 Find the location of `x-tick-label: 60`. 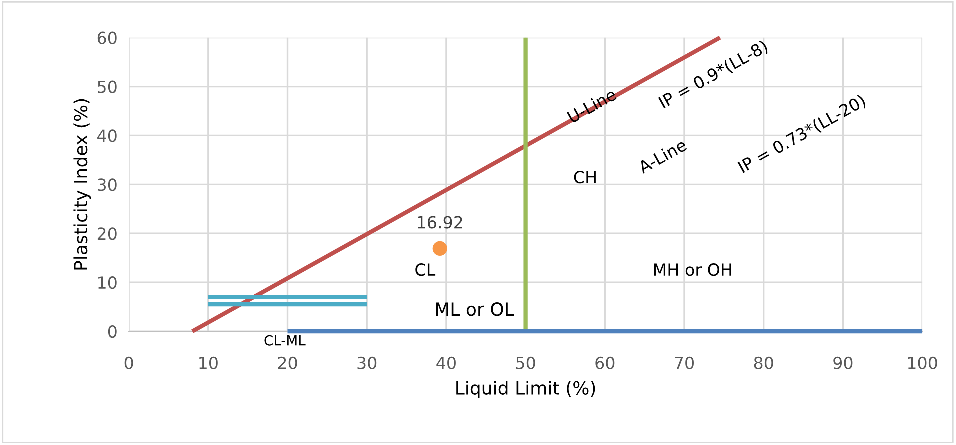

x-tick-label: 60 is located at coordinates (605, 363).